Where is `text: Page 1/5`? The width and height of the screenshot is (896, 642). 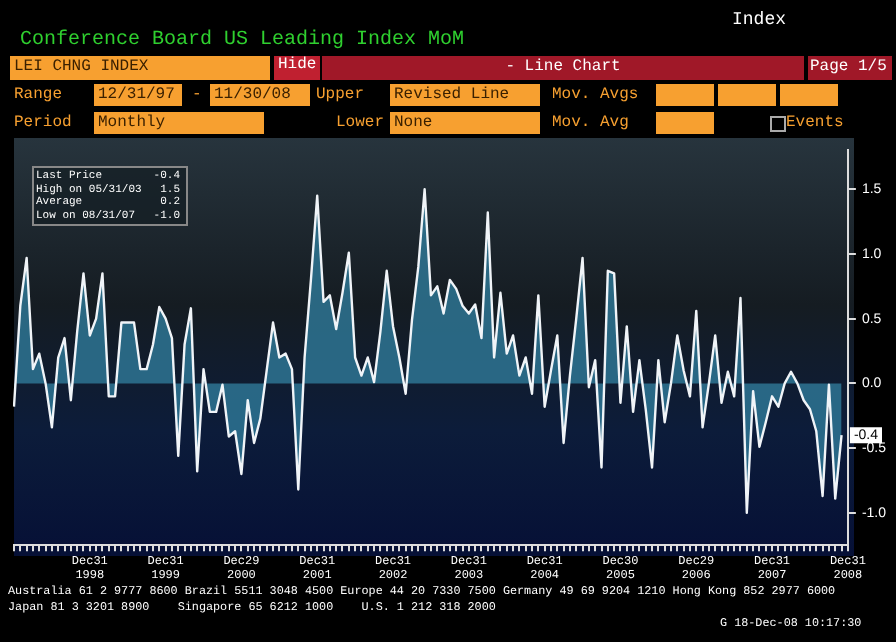 text: Page 1/5 is located at coordinates (848, 67).